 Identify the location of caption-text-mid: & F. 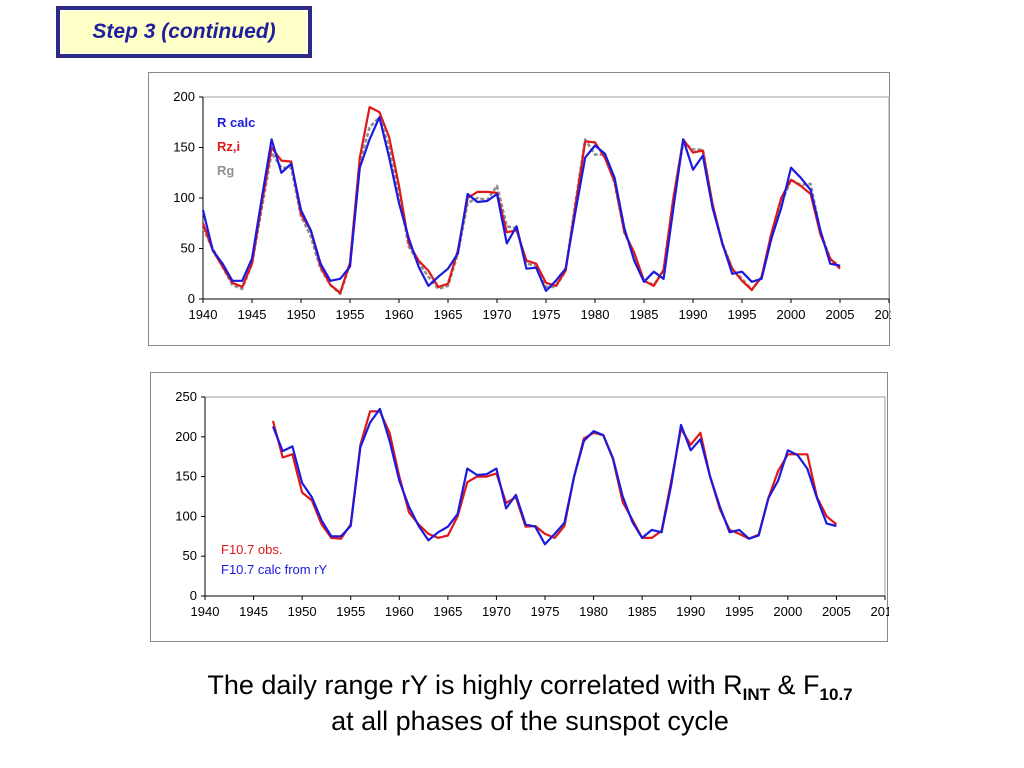
(795, 685).